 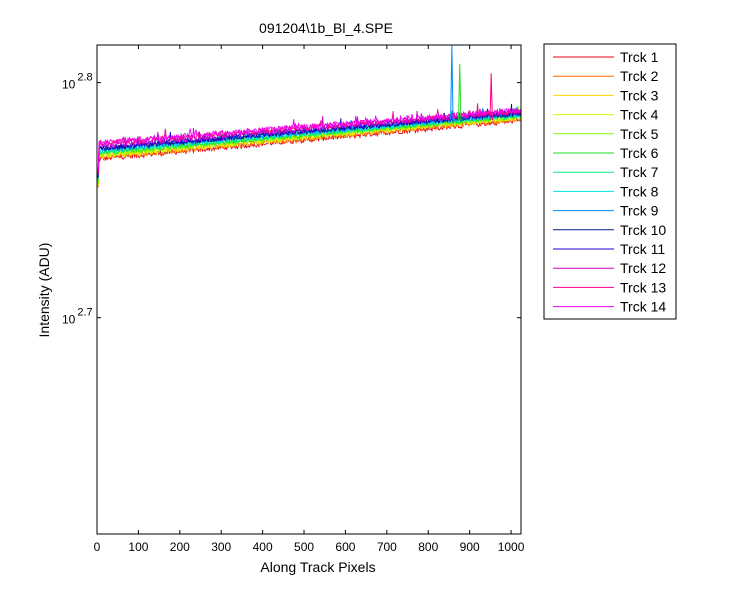 I want to click on x-tick-label: 800, so click(x=428, y=547).